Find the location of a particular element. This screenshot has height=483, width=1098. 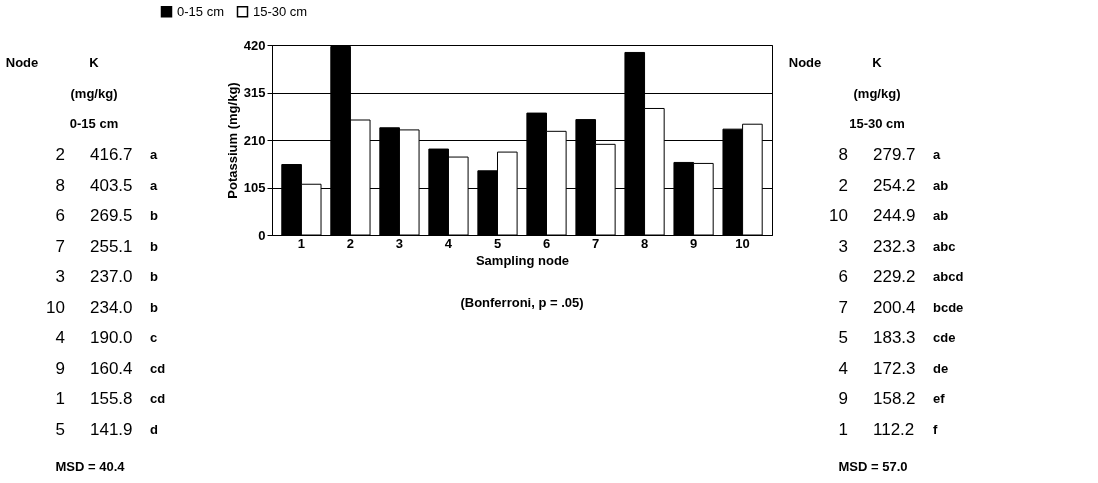

text: 155.8 is located at coordinates (111, 399).